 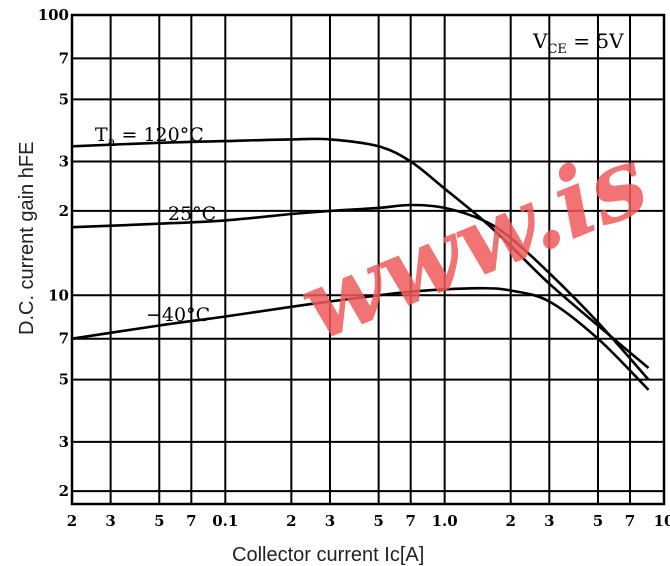 I want to click on x-axis-title: Collector current Ic[A], so click(x=328, y=555).